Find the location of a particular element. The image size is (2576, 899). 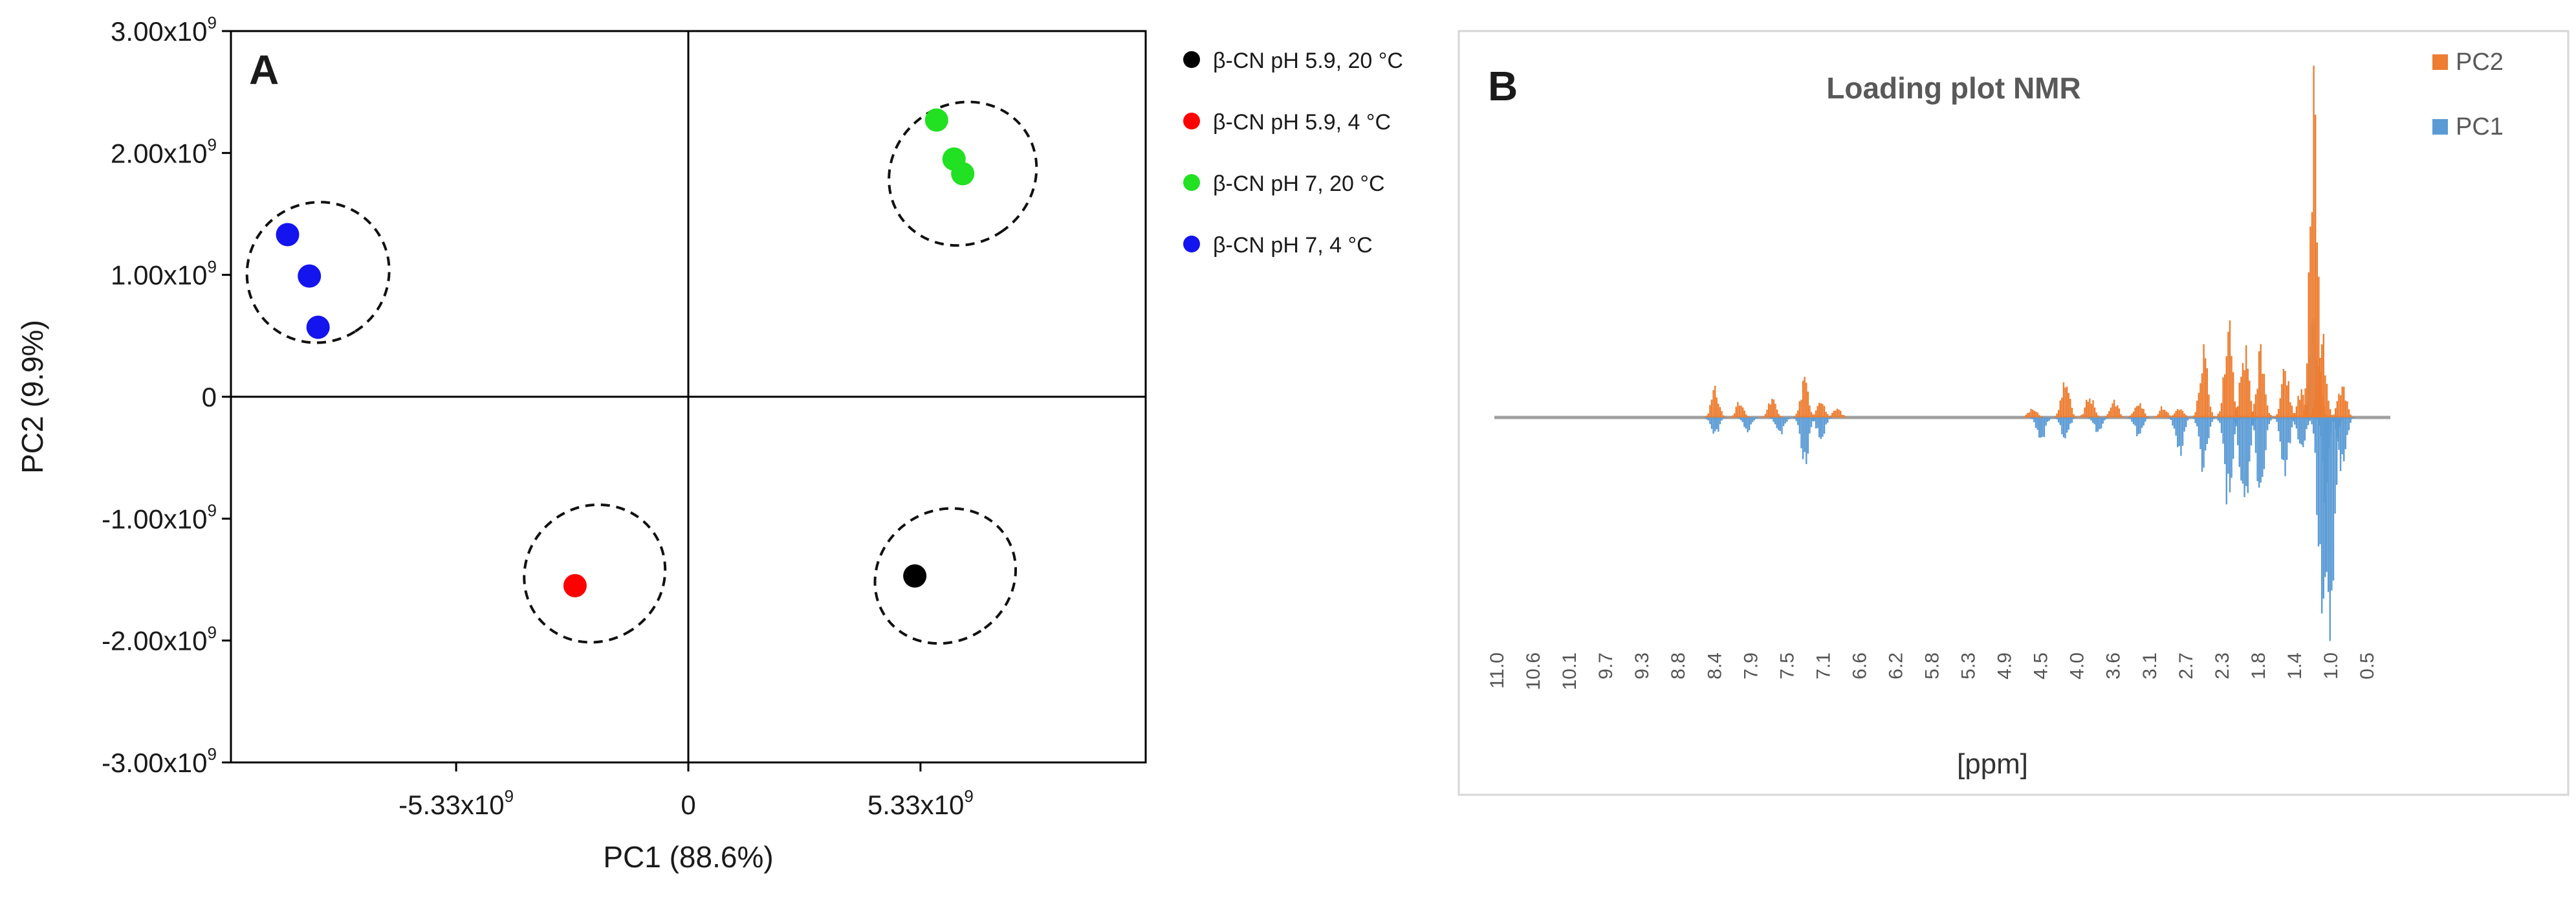

loading-plot-title: Loading plot NMR is located at coordinates (1953, 88).